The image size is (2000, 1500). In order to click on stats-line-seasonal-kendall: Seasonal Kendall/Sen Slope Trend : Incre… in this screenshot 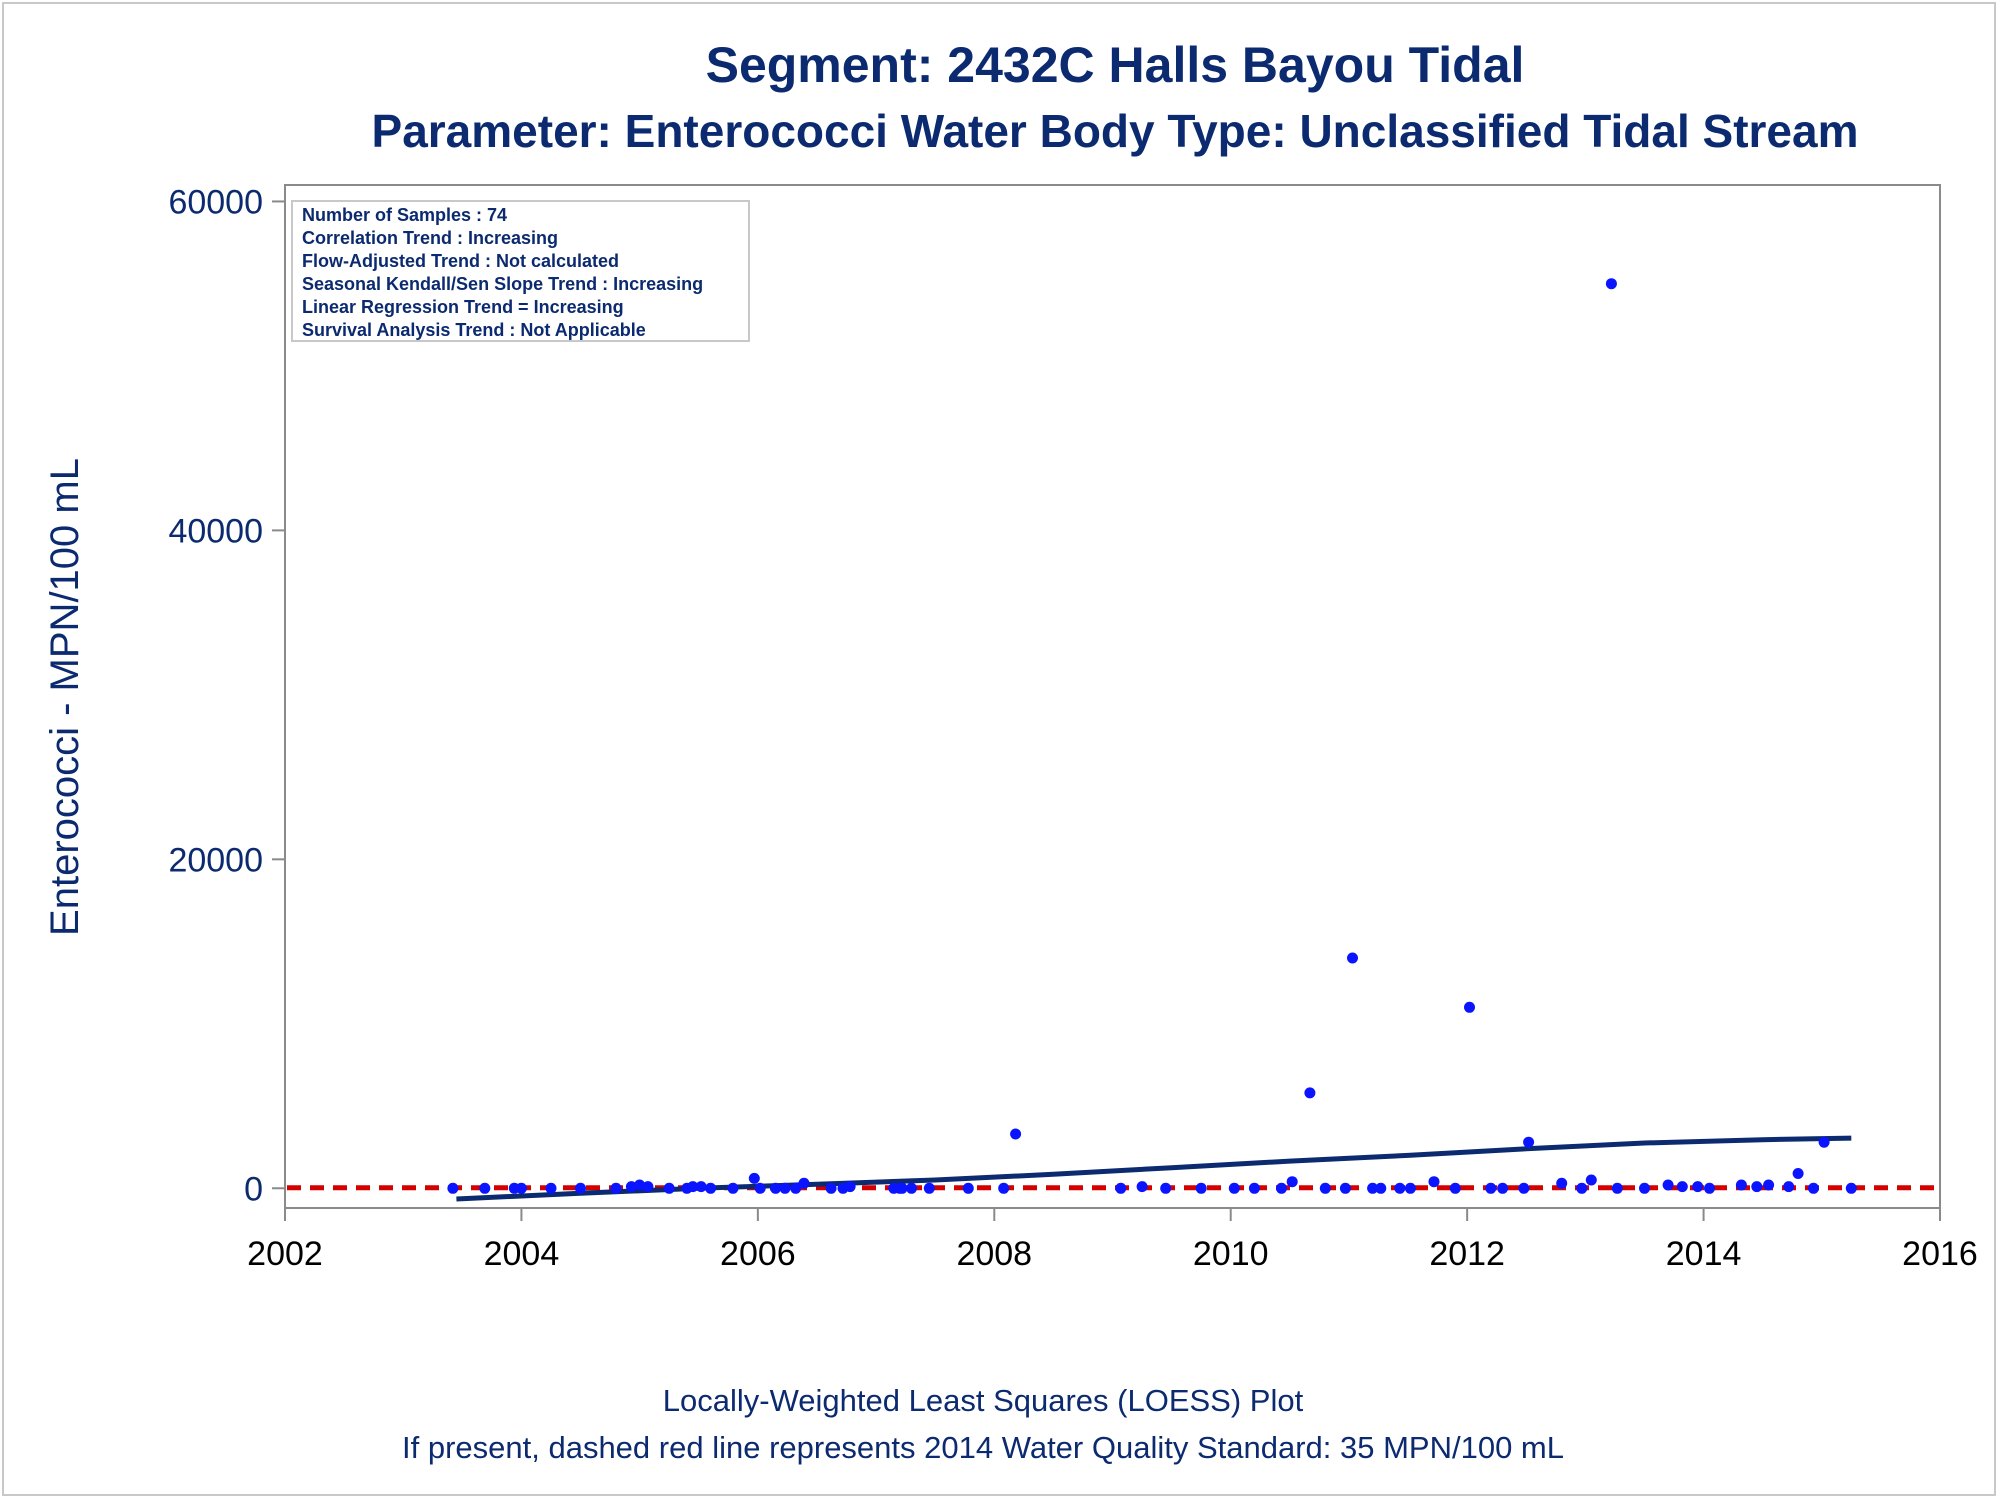, I will do `click(502, 284)`.